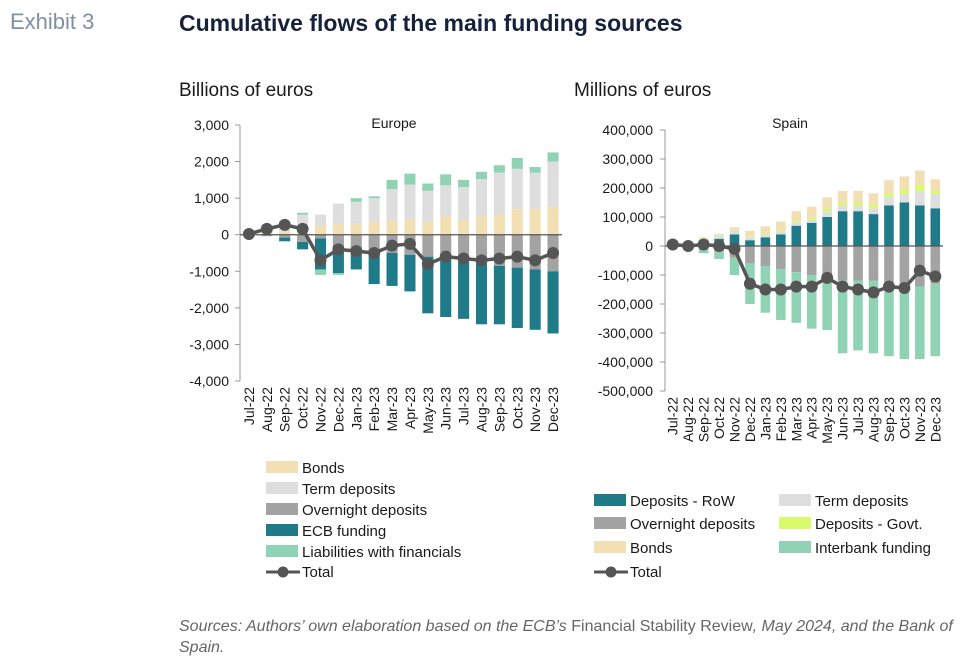 This screenshot has width=969, height=660. What do you see at coordinates (211, 198) in the screenshot?
I see `y-tick-label: 1,000` at bounding box center [211, 198].